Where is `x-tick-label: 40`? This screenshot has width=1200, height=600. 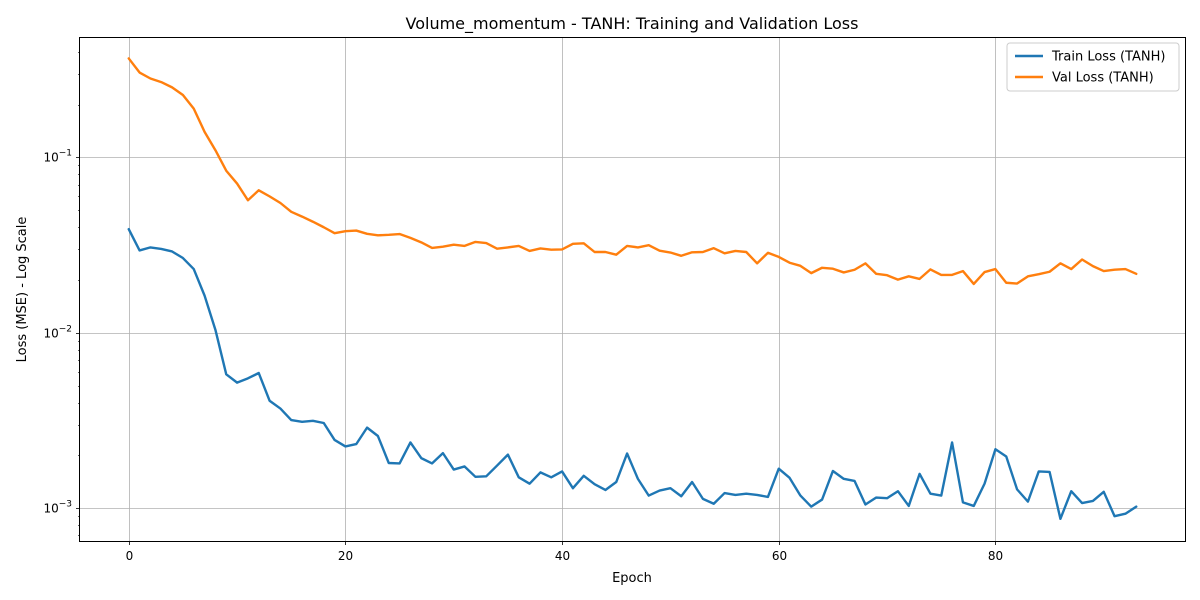
x-tick-label: 40 is located at coordinates (562, 556).